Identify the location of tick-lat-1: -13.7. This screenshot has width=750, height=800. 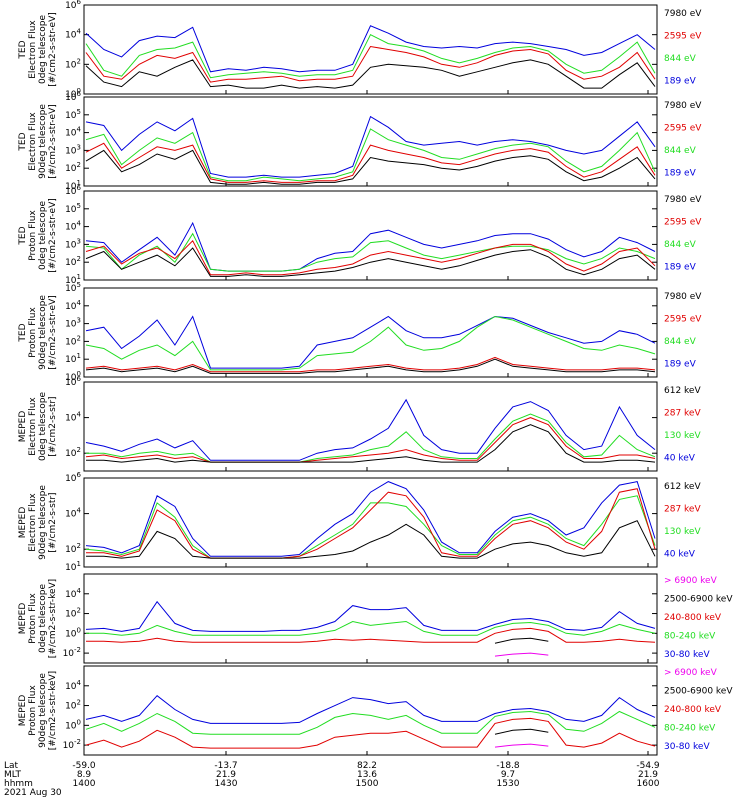
(225, 766).